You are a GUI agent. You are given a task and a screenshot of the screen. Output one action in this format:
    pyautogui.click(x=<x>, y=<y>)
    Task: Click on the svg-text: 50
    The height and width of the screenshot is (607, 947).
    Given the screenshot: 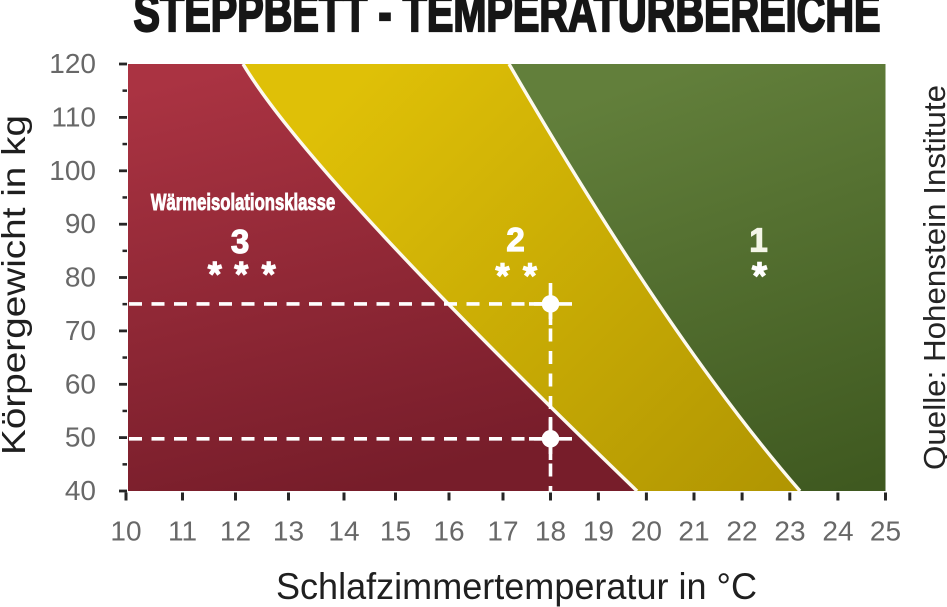 What is the action you would take?
    pyautogui.click(x=80, y=437)
    